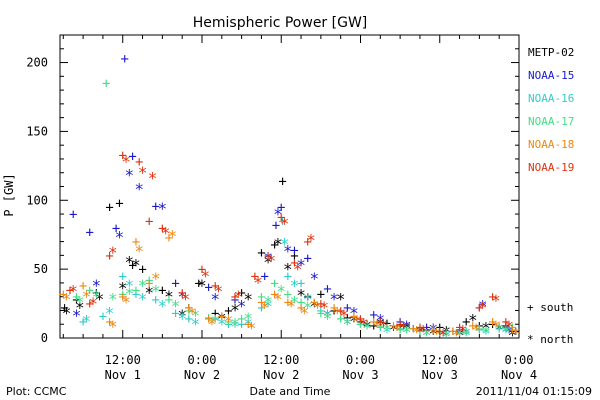 The height and width of the screenshot is (400, 600). Describe the element at coordinates (551, 52) in the screenshot. I see `legend-entry: METP-02` at that location.